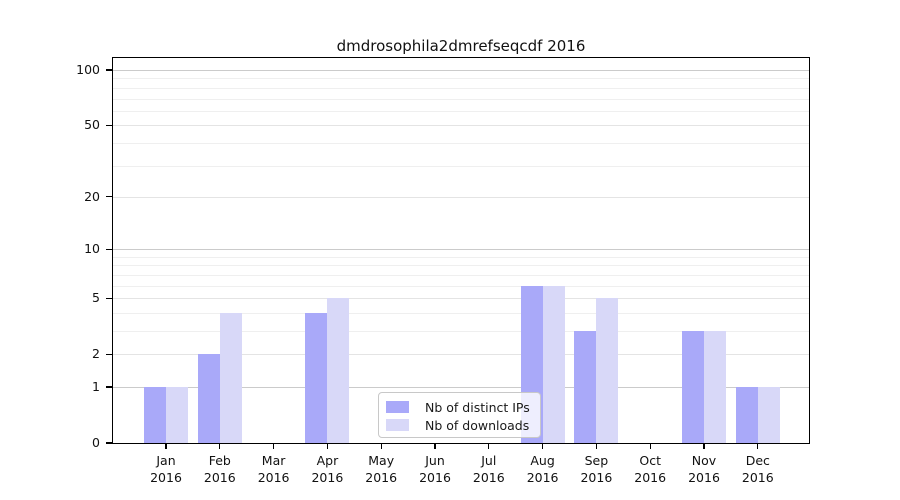  Describe the element at coordinates (166, 469) in the screenshot. I see `x-tick-label: Jan 2016` at that location.